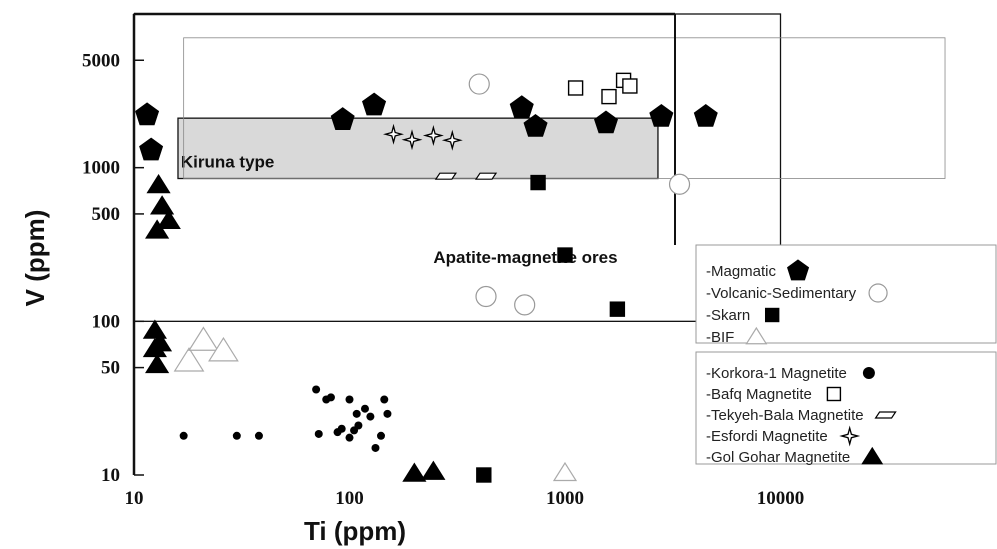 The image size is (997, 549). Describe the element at coordinates (781, 293) in the screenshot. I see `legend-label: -Volcanic-Sedimentary` at that location.